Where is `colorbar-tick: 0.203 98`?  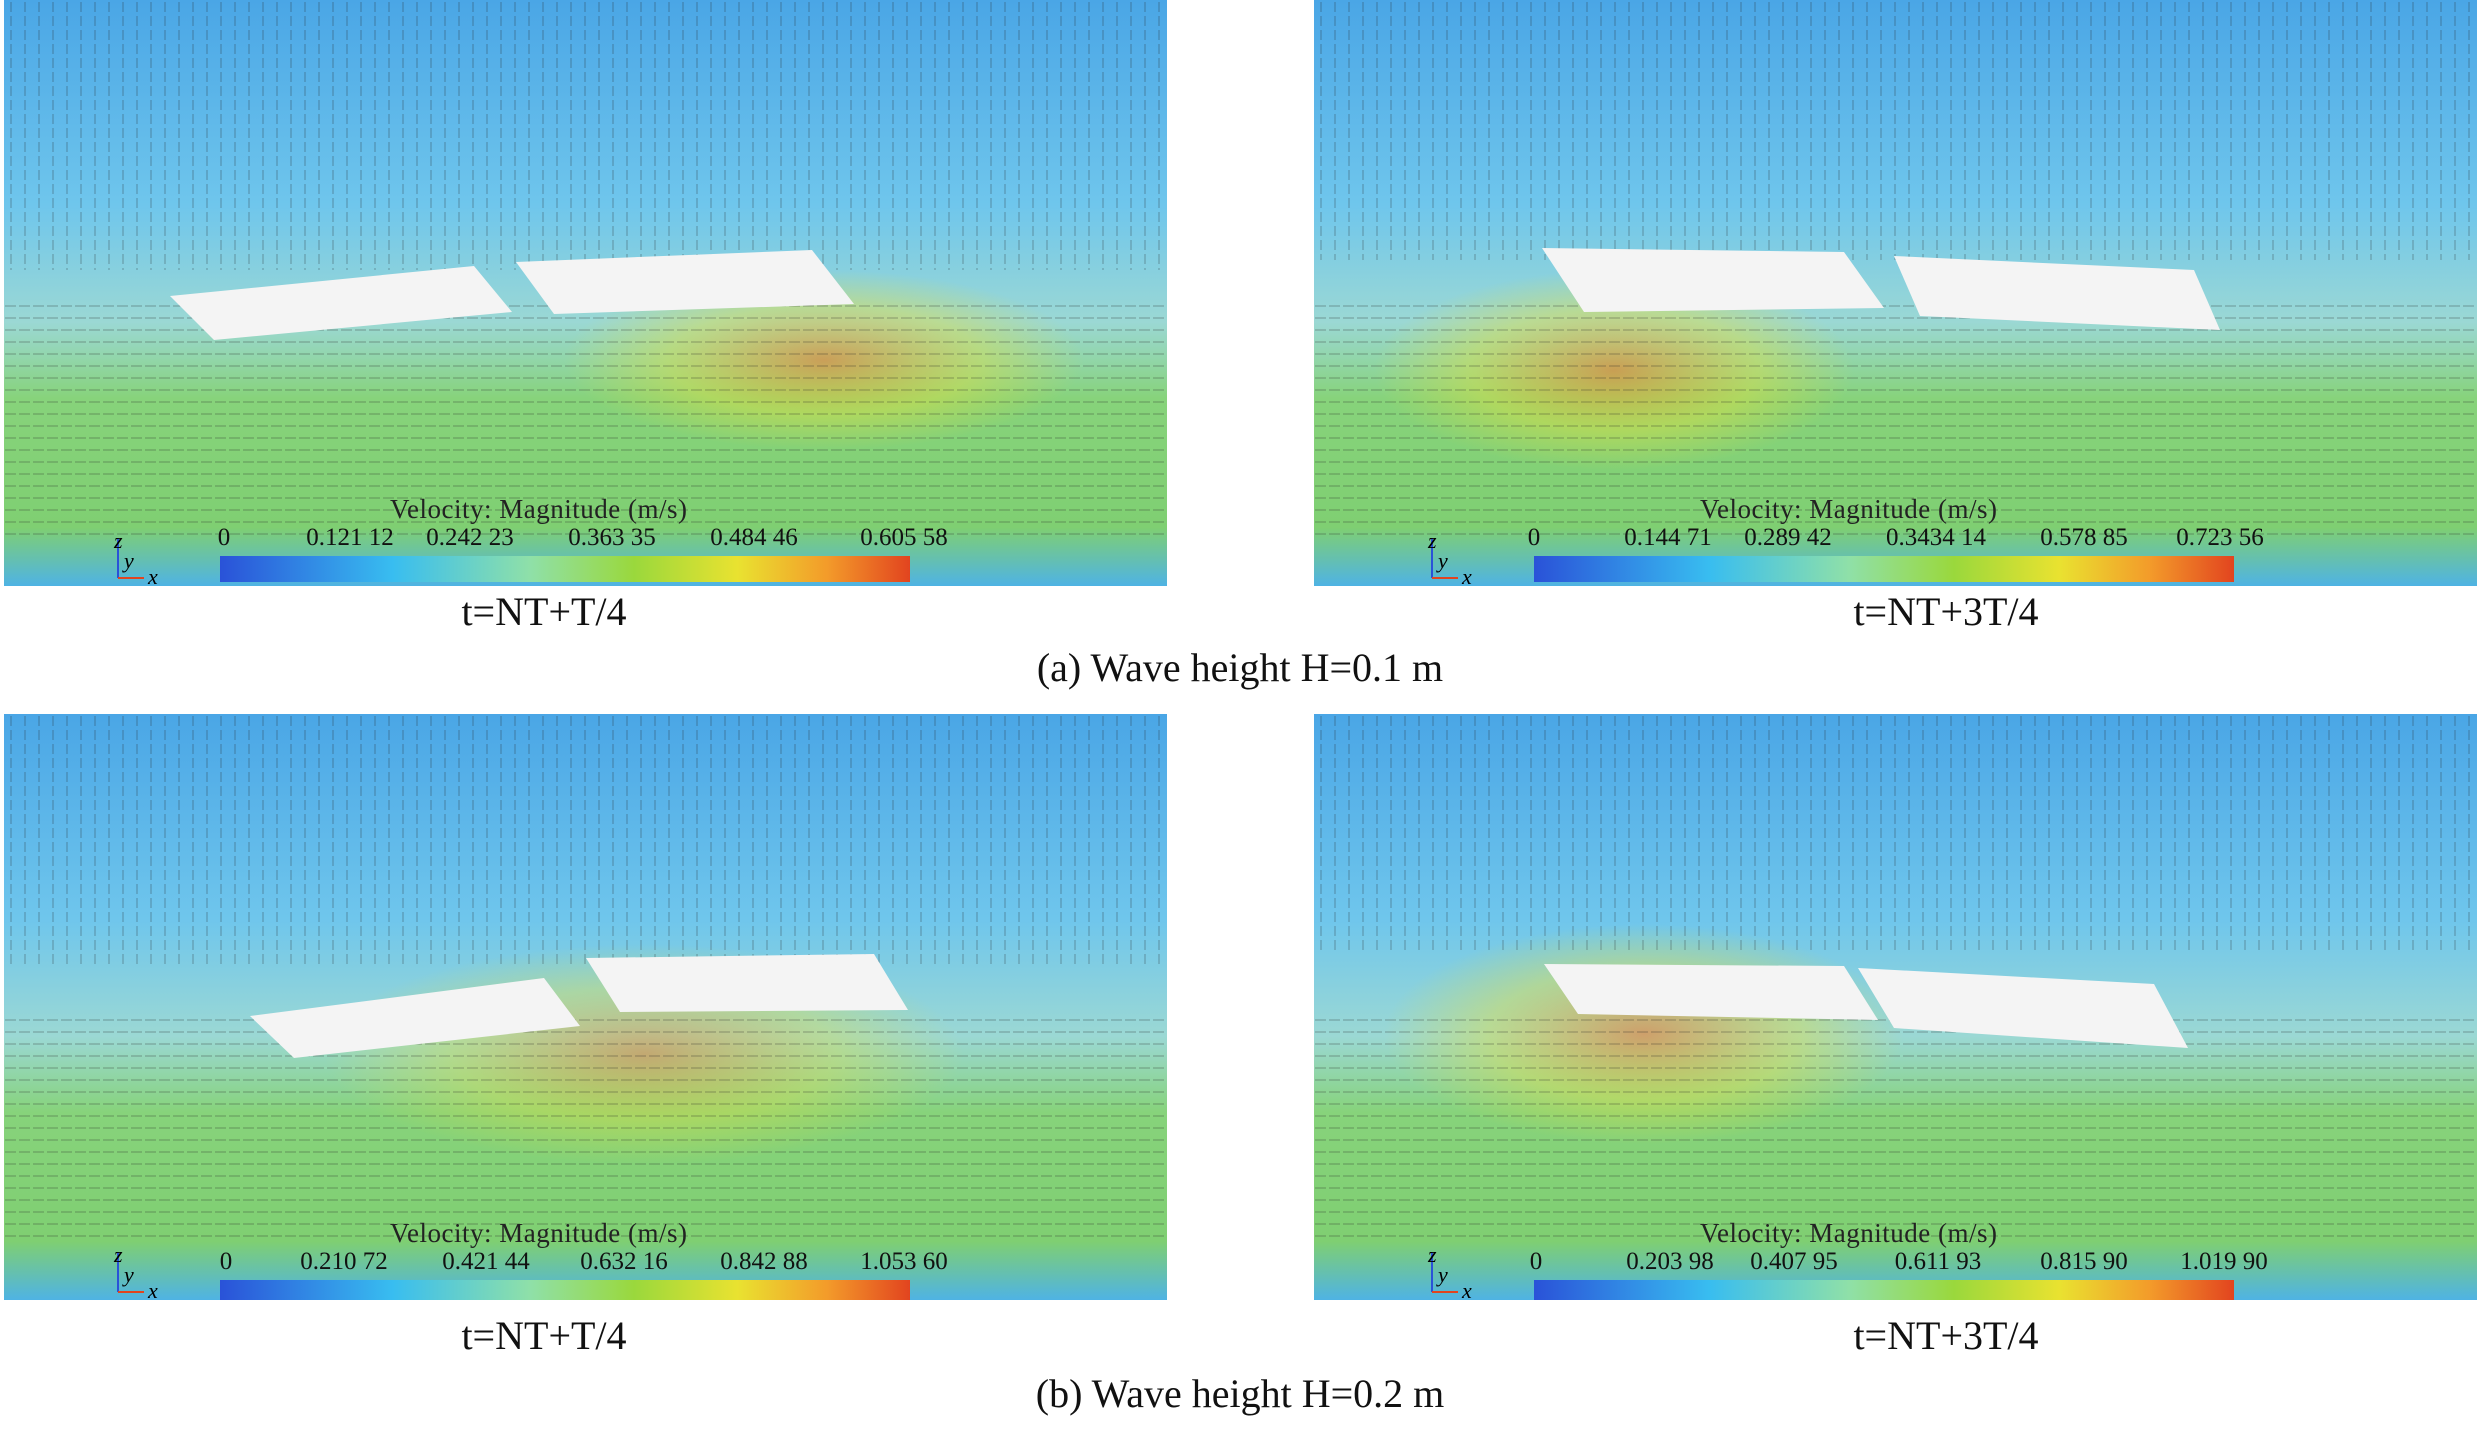
colorbar-tick: 0.203 98 is located at coordinates (1670, 1261).